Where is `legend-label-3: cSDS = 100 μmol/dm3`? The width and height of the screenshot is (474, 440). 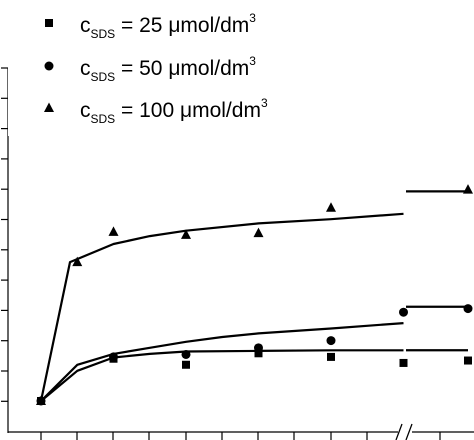
legend-label-3: cSDS = 100 μmol/dm3 is located at coordinates (174, 111).